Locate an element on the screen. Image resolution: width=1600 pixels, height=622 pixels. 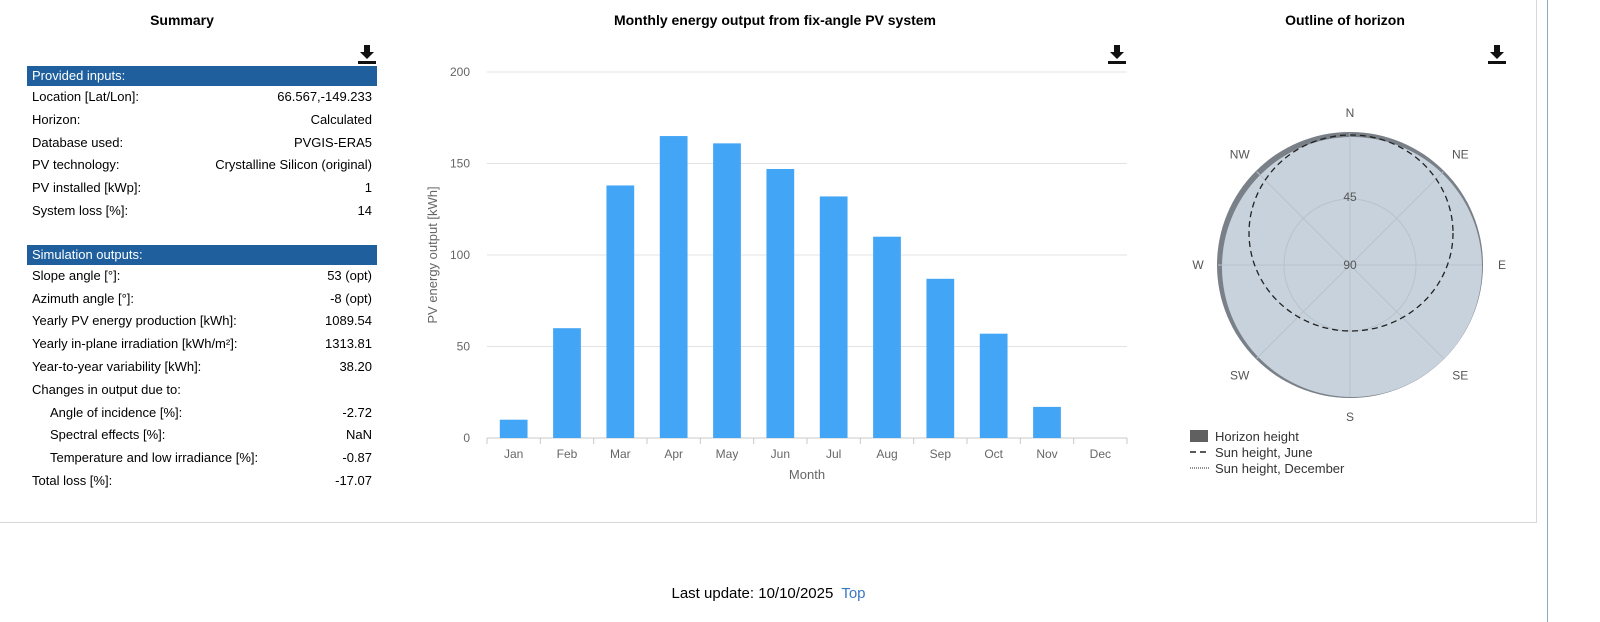
summary-row: Database used: PVGIS-ERA5 is located at coordinates (202, 143).